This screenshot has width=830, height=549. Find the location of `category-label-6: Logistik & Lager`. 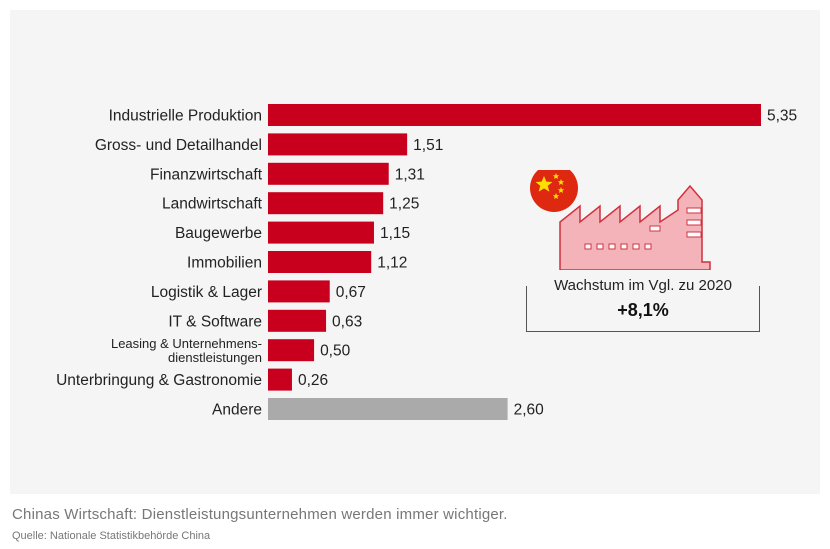

category-label-6: Logistik & Lager is located at coordinates (206, 292).